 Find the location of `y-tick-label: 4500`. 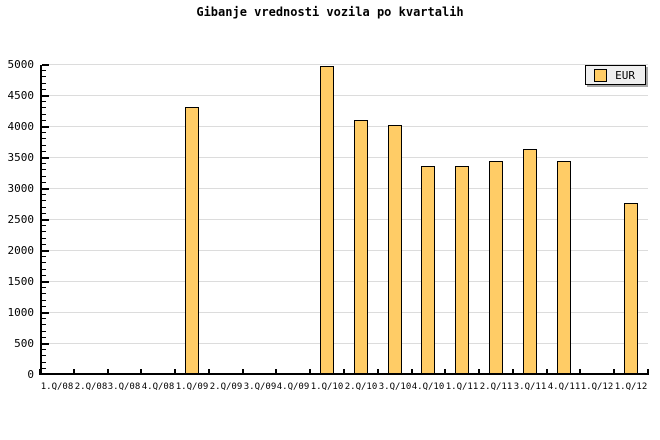

y-tick-label: 4500 is located at coordinates (21, 95).